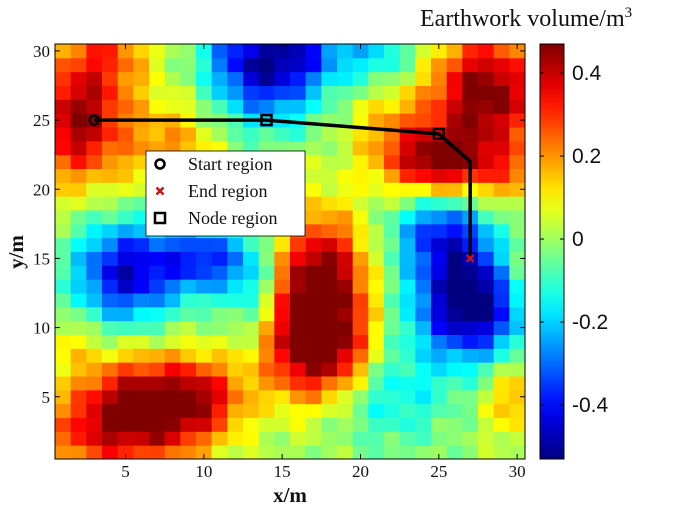 This screenshot has width=685, height=511. What do you see at coordinates (160, 191) in the screenshot?
I see `legend-x-mark-icon` at bounding box center [160, 191].